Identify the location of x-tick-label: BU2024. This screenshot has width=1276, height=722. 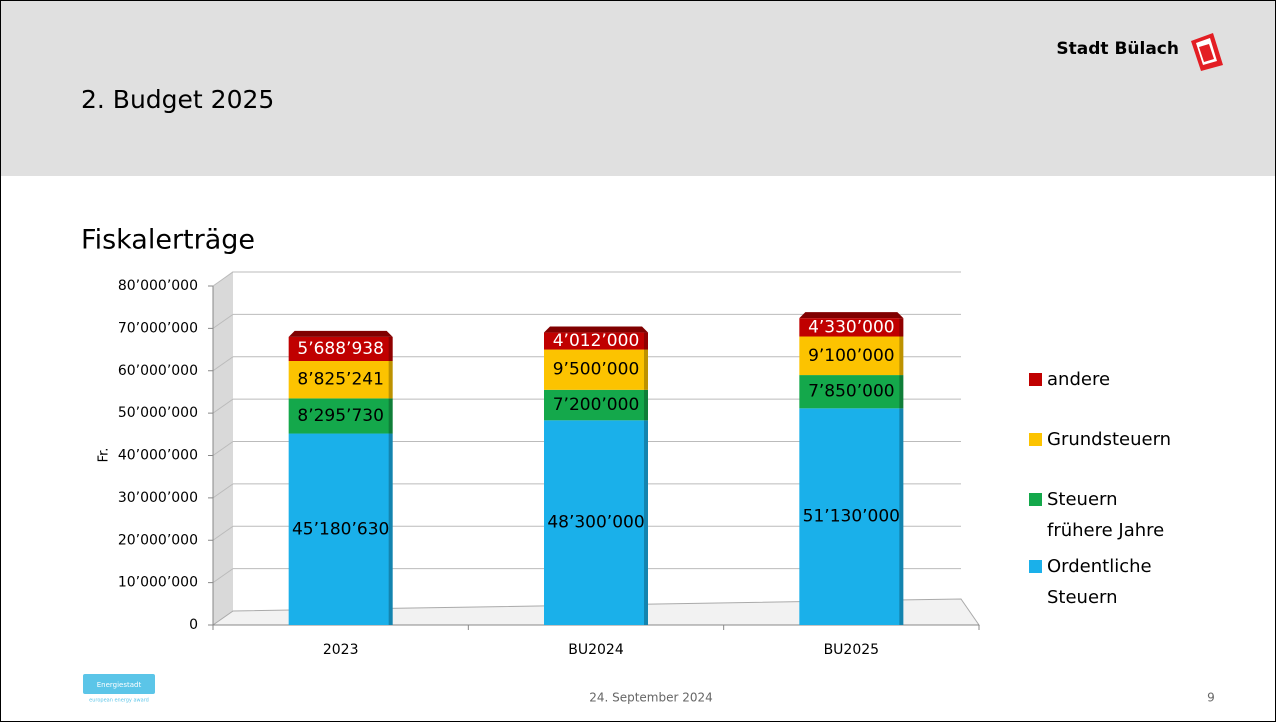
(596, 650).